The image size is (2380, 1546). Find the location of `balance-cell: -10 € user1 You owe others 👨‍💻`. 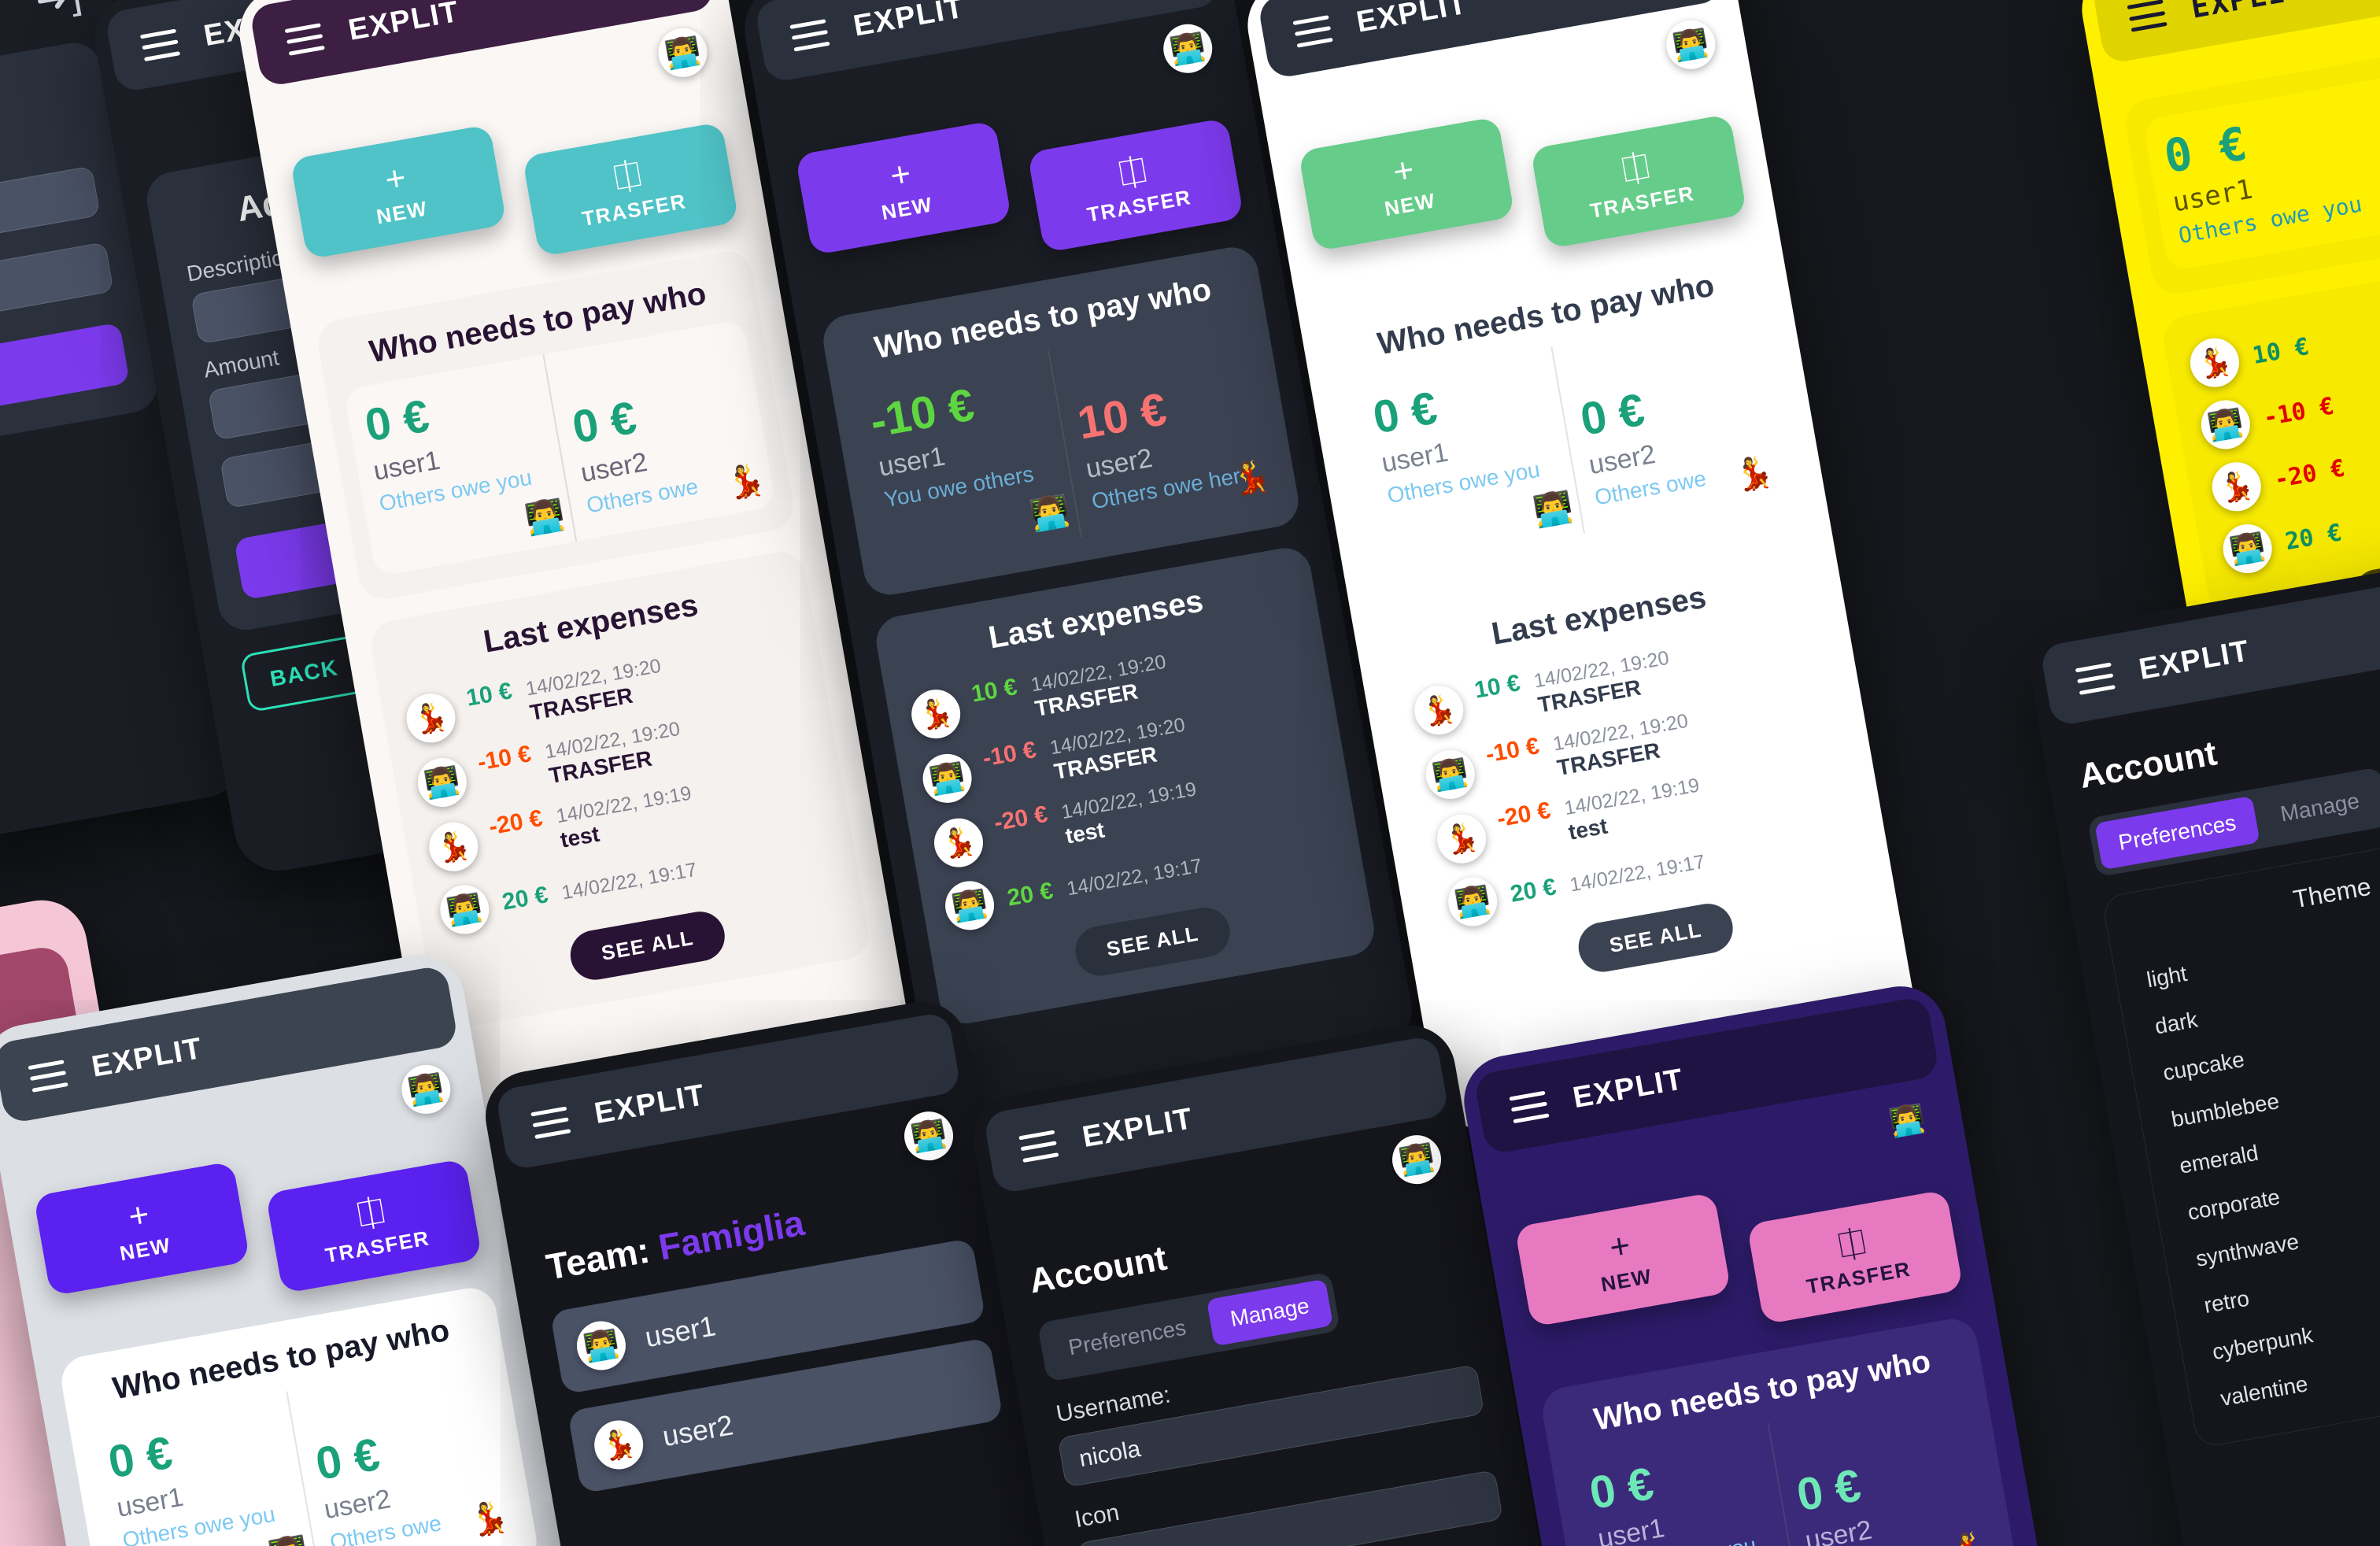

balance-cell: -10 € user1 You owe others 👨‍💻 is located at coordinates (965, 461).